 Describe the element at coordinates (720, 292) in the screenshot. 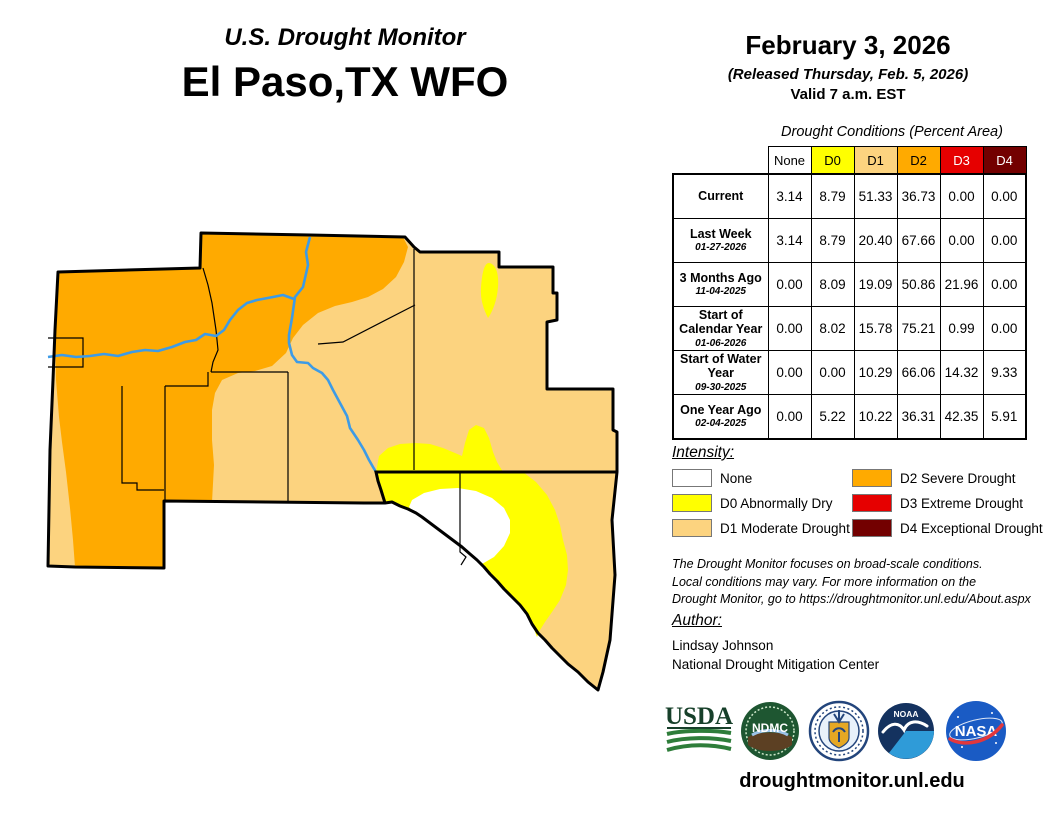

I see `row-date: 11-04-2025` at that location.